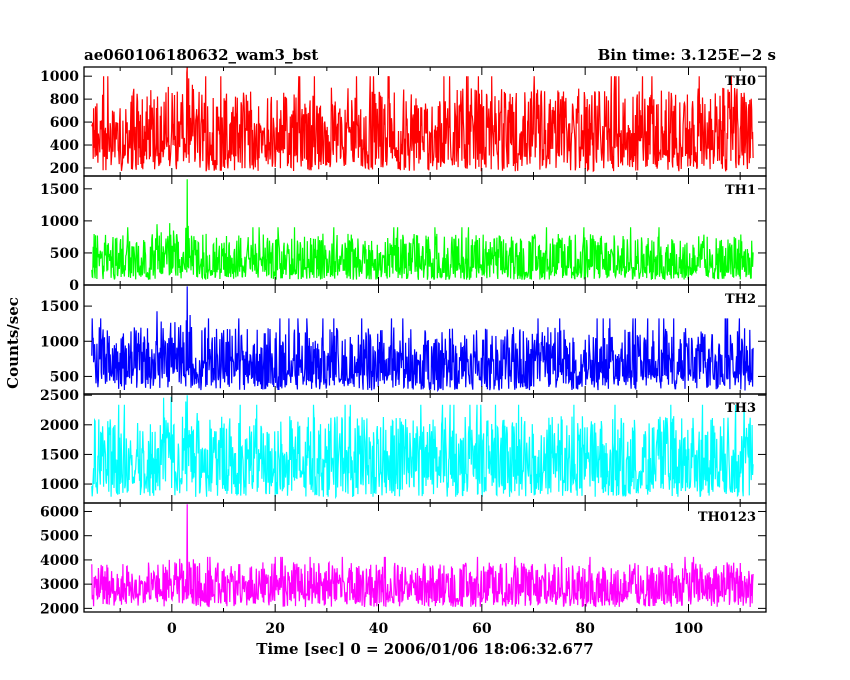  I want to click on panel-label: TH2, so click(740, 299).